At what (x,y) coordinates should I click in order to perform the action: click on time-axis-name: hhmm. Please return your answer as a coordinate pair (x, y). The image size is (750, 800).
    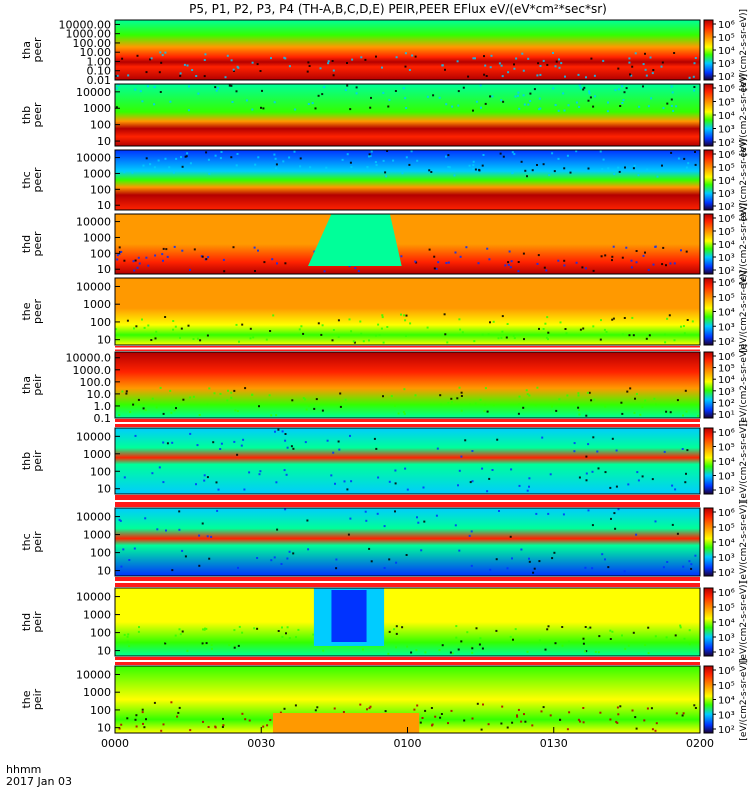
    Looking at the image, I should click on (23, 769).